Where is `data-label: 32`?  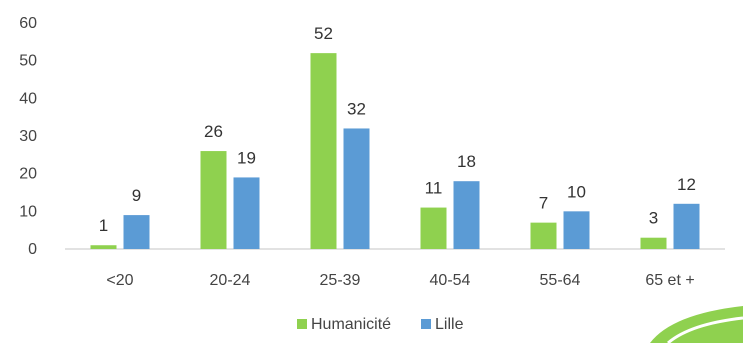 data-label: 32 is located at coordinates (356, 108).